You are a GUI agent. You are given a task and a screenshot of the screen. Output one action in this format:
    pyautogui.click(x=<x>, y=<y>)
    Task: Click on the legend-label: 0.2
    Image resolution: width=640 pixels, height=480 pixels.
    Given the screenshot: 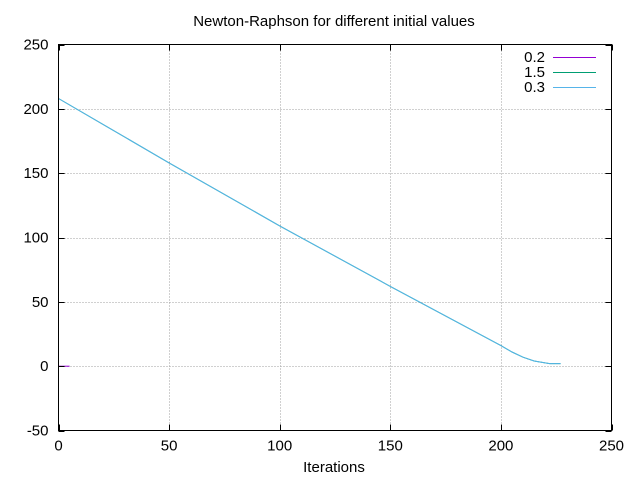 What is the action you would take?
    pyautogui.click(x=534, y=57)
    